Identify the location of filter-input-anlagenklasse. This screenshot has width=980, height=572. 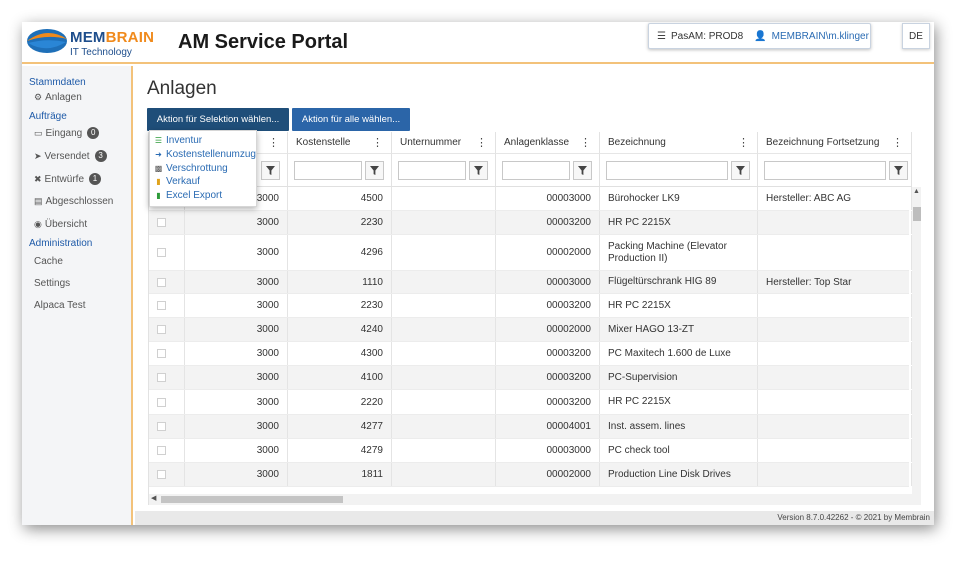
(536, 170).